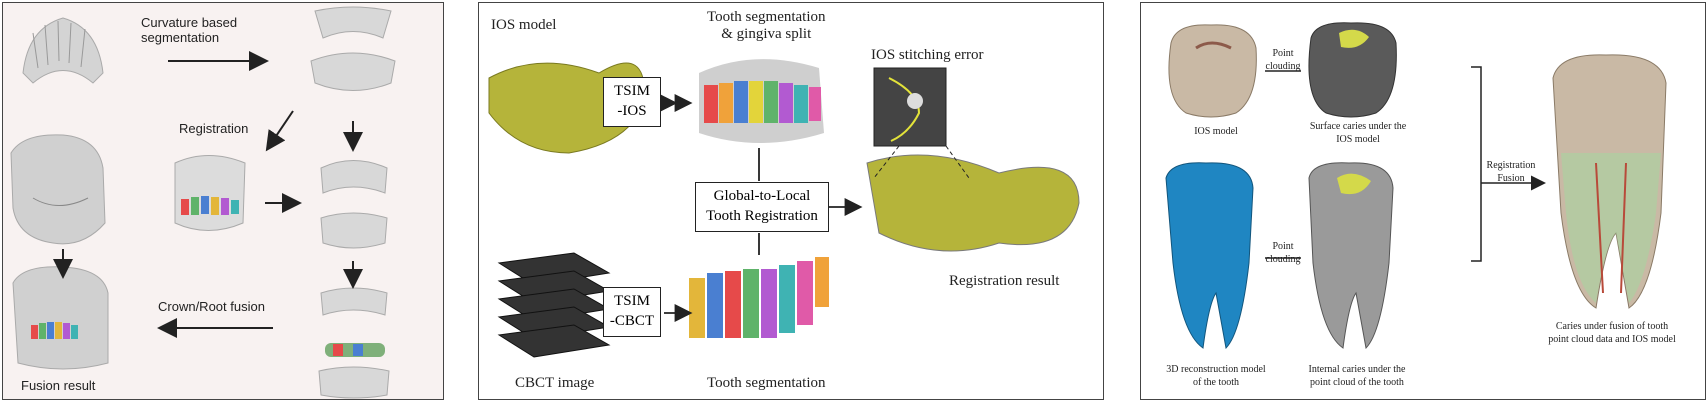 Image resolution: width=1708 pixels, height=402 pixels. What do you see at coordinates (1511, 172) in the screenshot?
I see `registration-fusion-label: Registration Fusion` at bounding box center [1511, 172].